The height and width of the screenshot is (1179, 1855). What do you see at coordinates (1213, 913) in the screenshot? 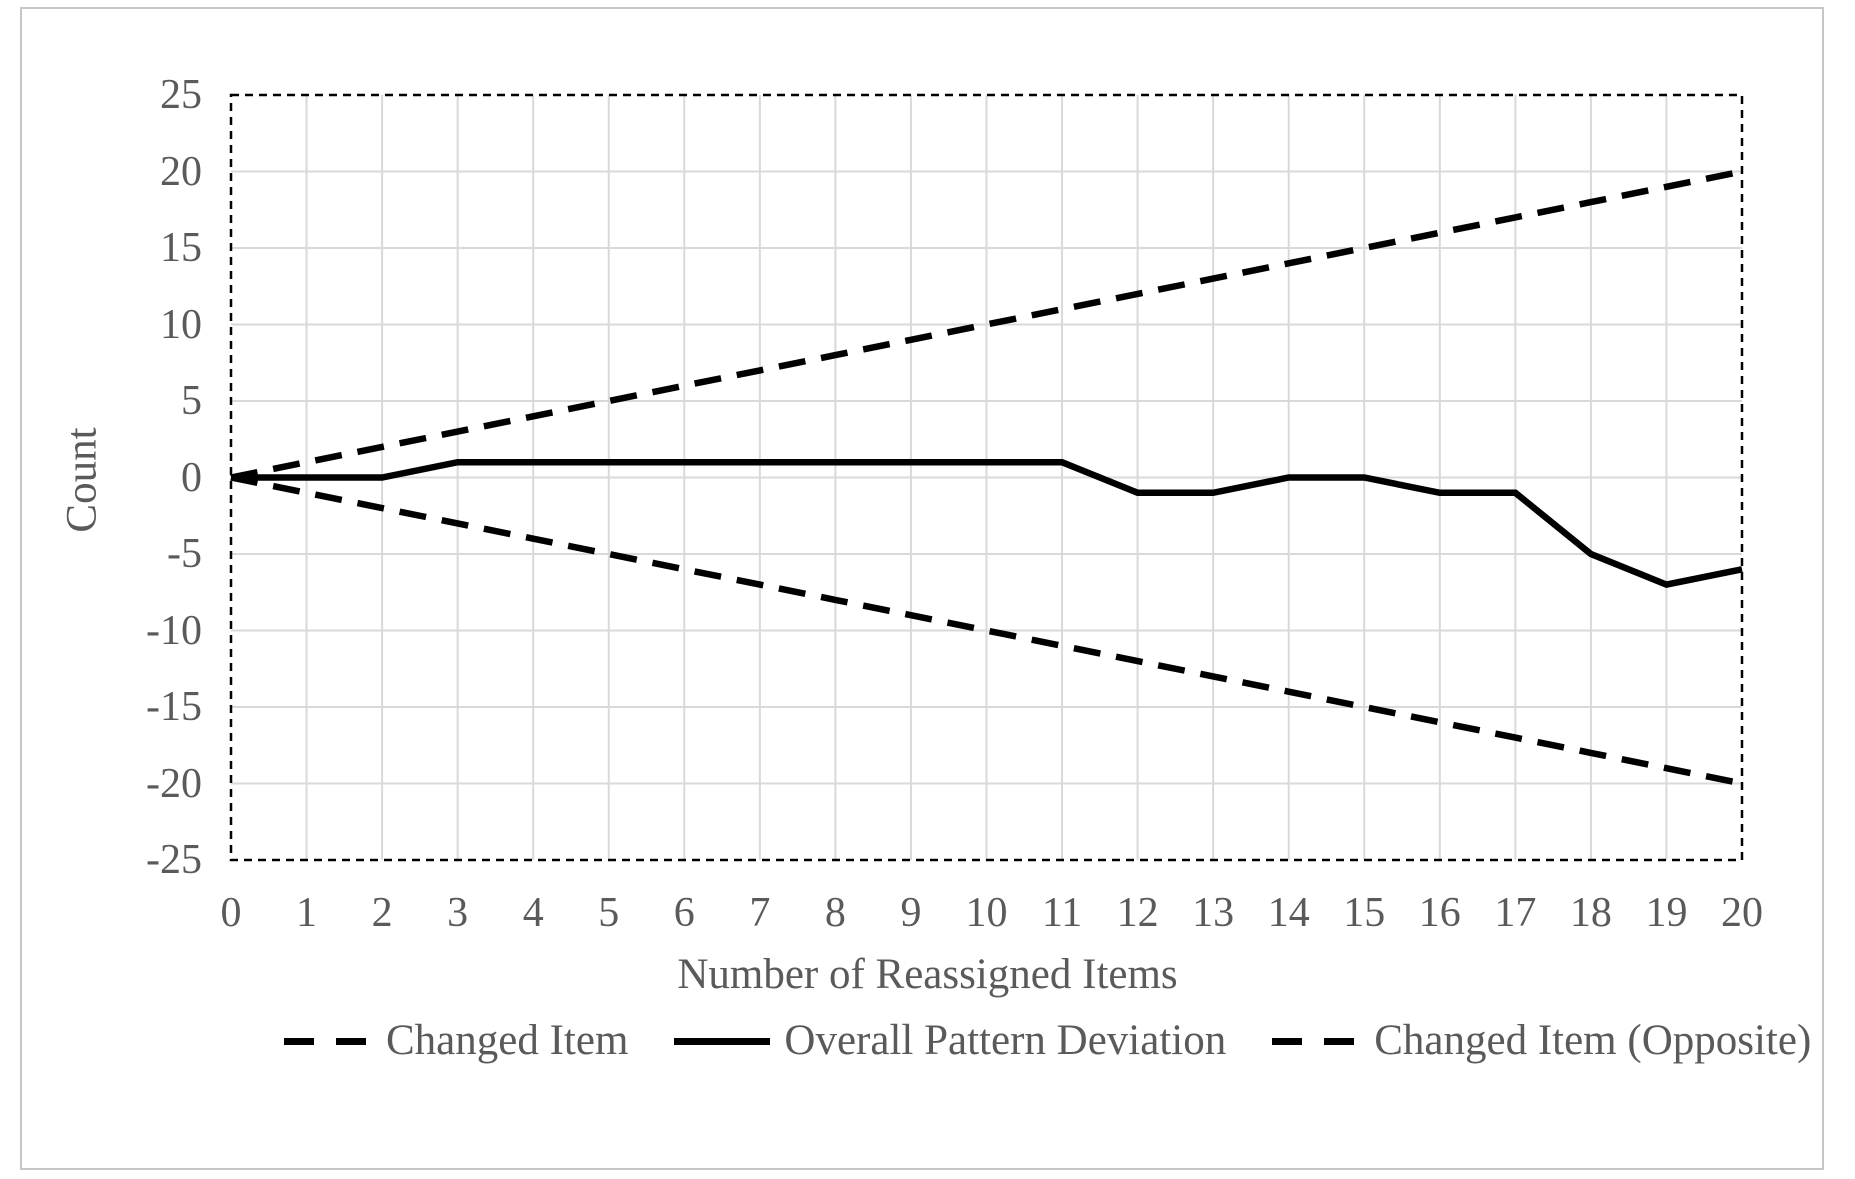
I see `x-tick-label: 13` at bounding box center [1213, 913].